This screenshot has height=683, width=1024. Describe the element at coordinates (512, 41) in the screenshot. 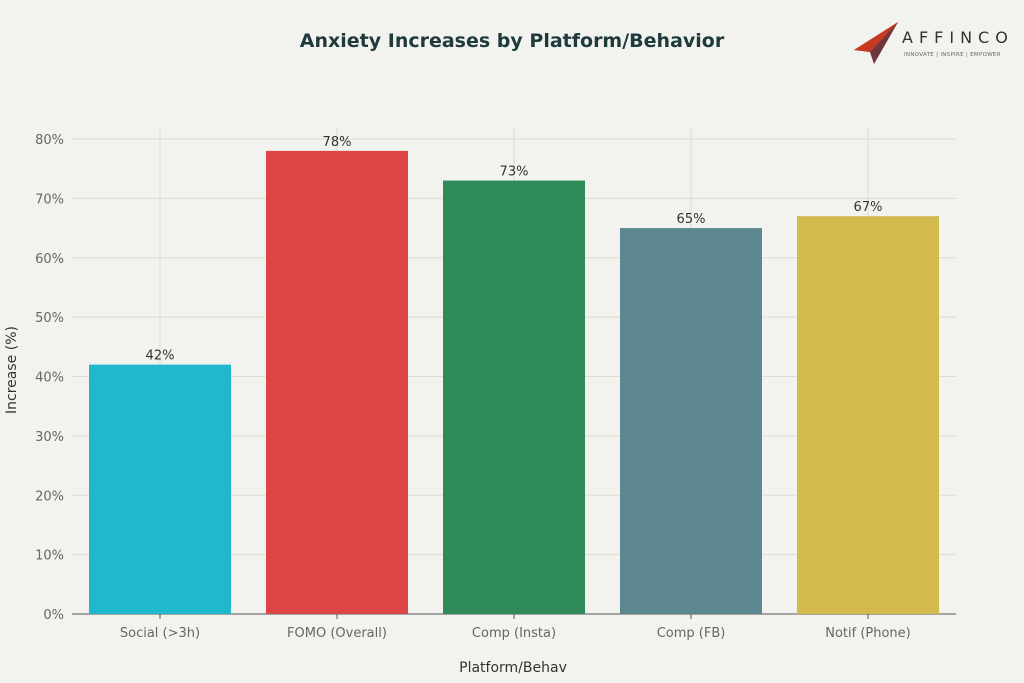

I see `chart-title: Anxiety Increases by Platform/Behavior` at that location.